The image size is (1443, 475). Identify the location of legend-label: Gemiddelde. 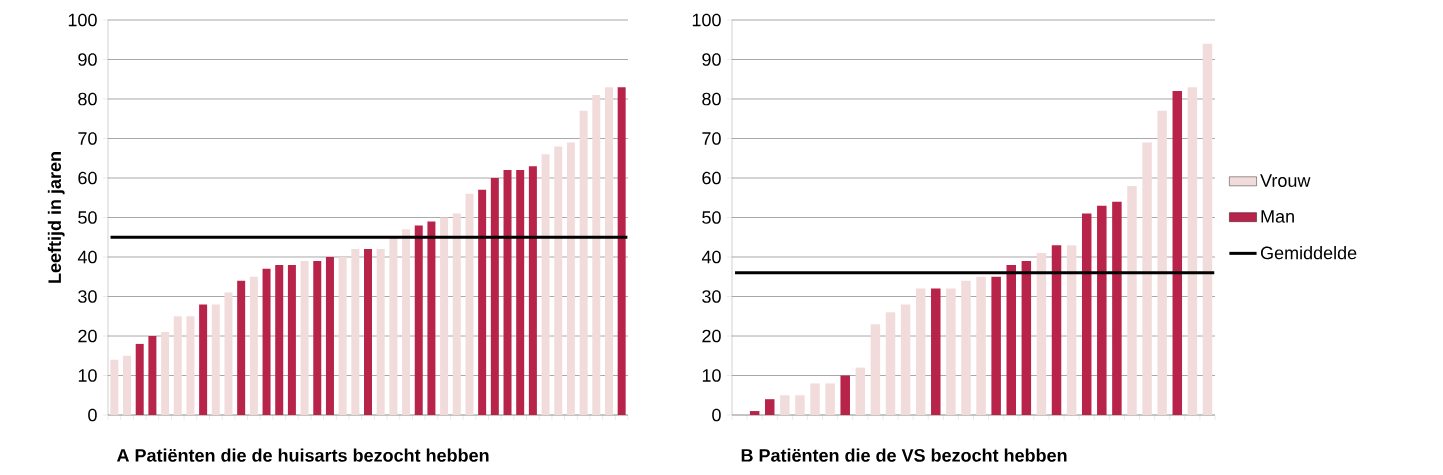
(1308, 253).